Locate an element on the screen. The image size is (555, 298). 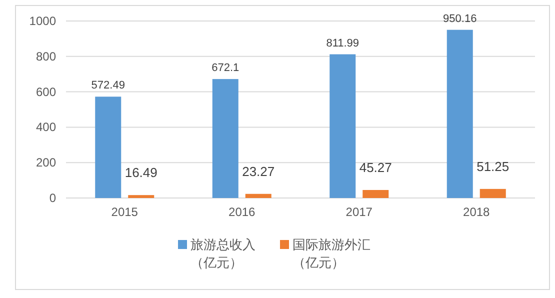
data-label: 950.16 is located at coordinates (460, 18).